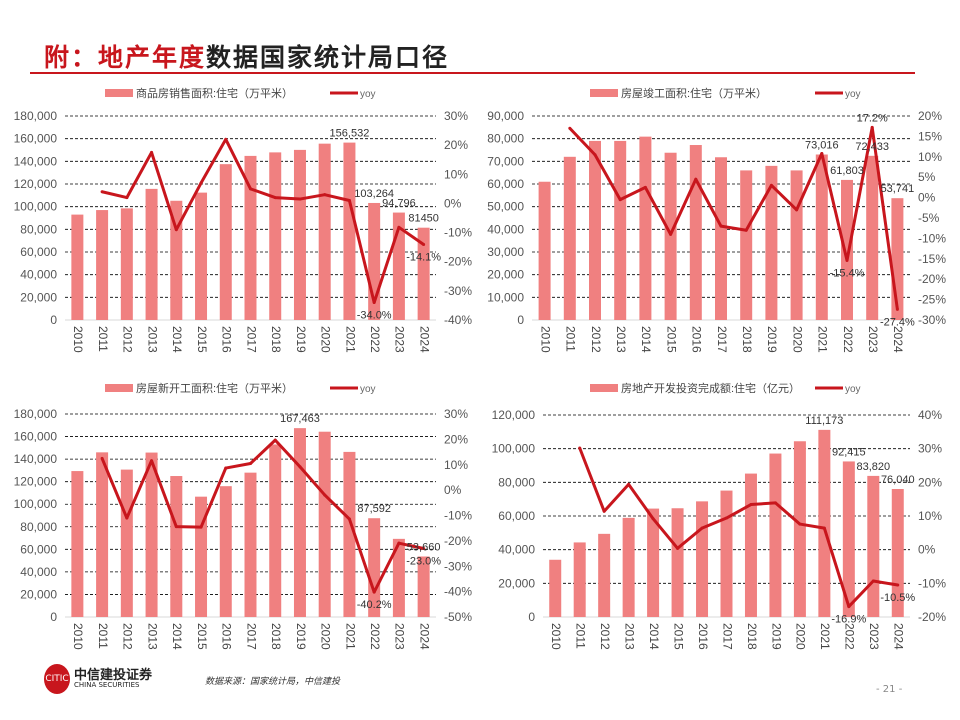 This screenshot has height=720, width=960. What do you see at coordinates (514, 449) in the screenshot?
I see `left-axis-tick-label: 100,000` at bounding box center [514, 449].